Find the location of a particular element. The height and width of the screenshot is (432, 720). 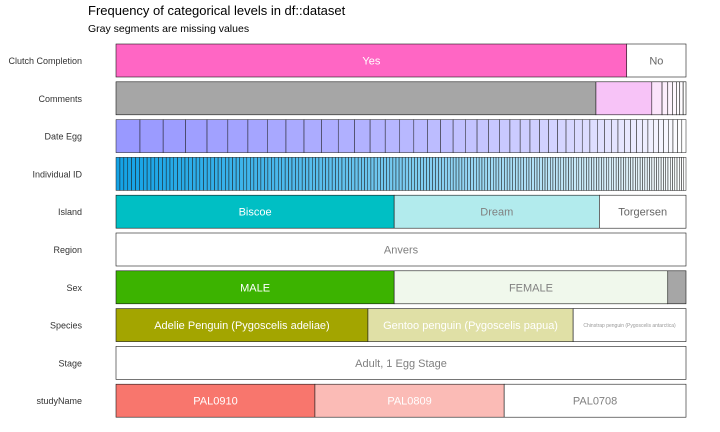

chart-row: Individual ID is located at coordinates (359, 174).